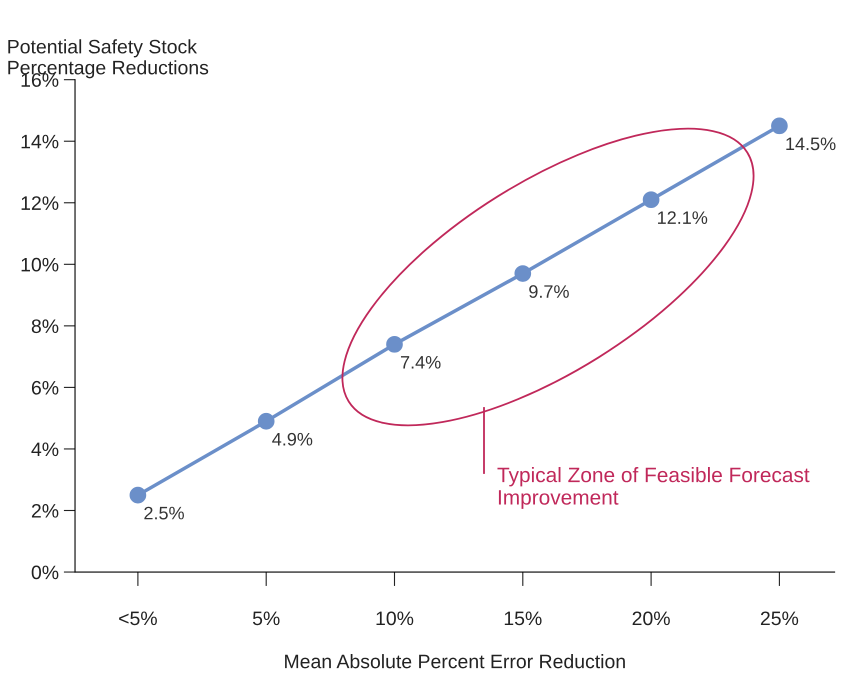 The image size is (843, 681). Describe the element at coordinates (44, 449) in the screenshot. I see `y-tick-label: 4%` at that location.